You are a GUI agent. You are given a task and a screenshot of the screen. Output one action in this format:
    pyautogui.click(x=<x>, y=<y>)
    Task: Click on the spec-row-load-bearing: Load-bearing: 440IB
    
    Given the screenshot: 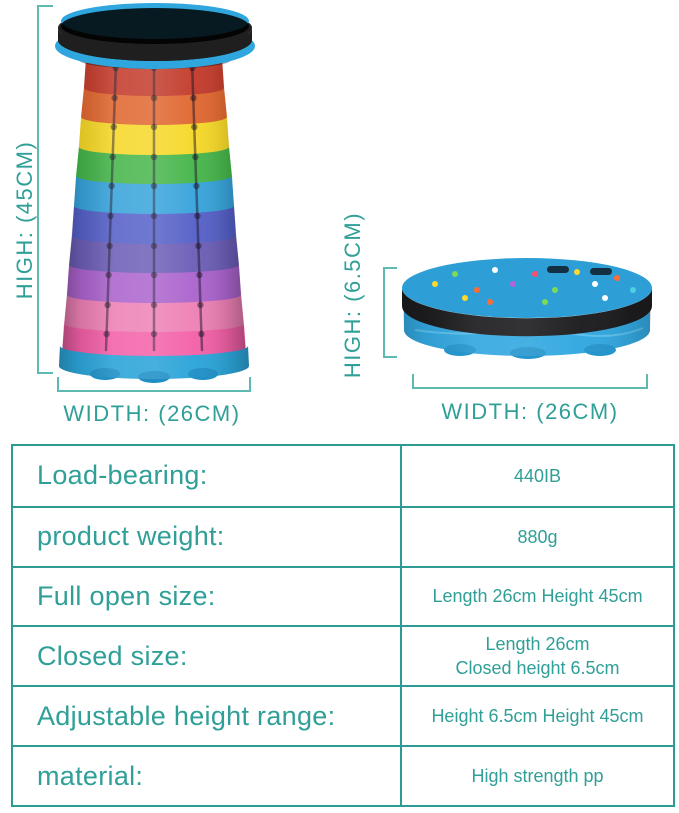 What is the action you would take?
    pyautogui.click(x=343, y=476)
    